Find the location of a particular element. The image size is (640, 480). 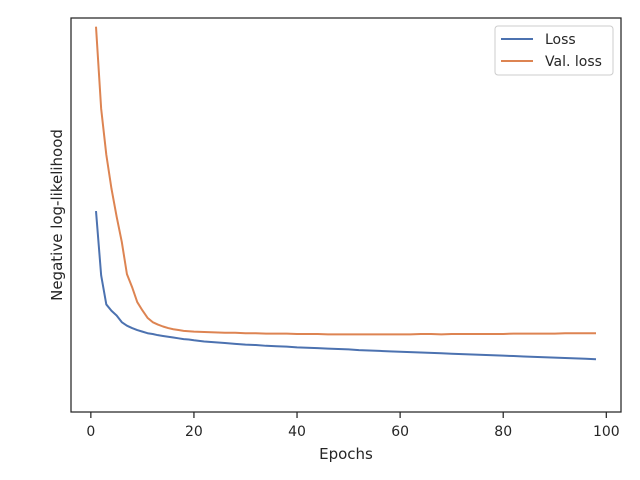

legend-label-val-loss: Val. loss is located at coordinates (573, 62).